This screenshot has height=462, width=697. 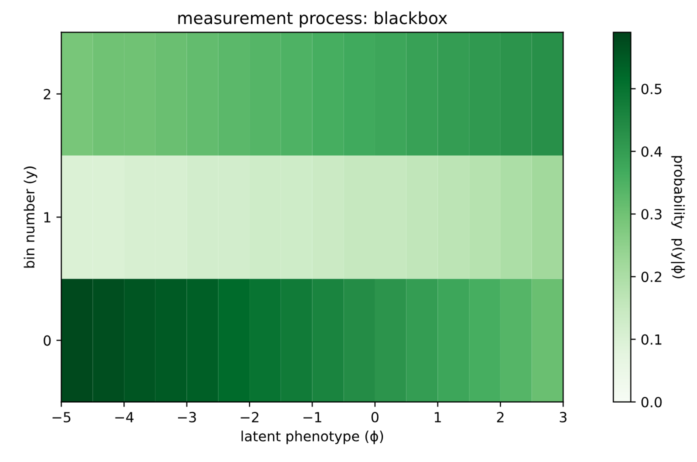 What do you see at coordinates (437, 417) in the screenshot?
I see `x-tick-label: 1` at bounding box center [437, 417].